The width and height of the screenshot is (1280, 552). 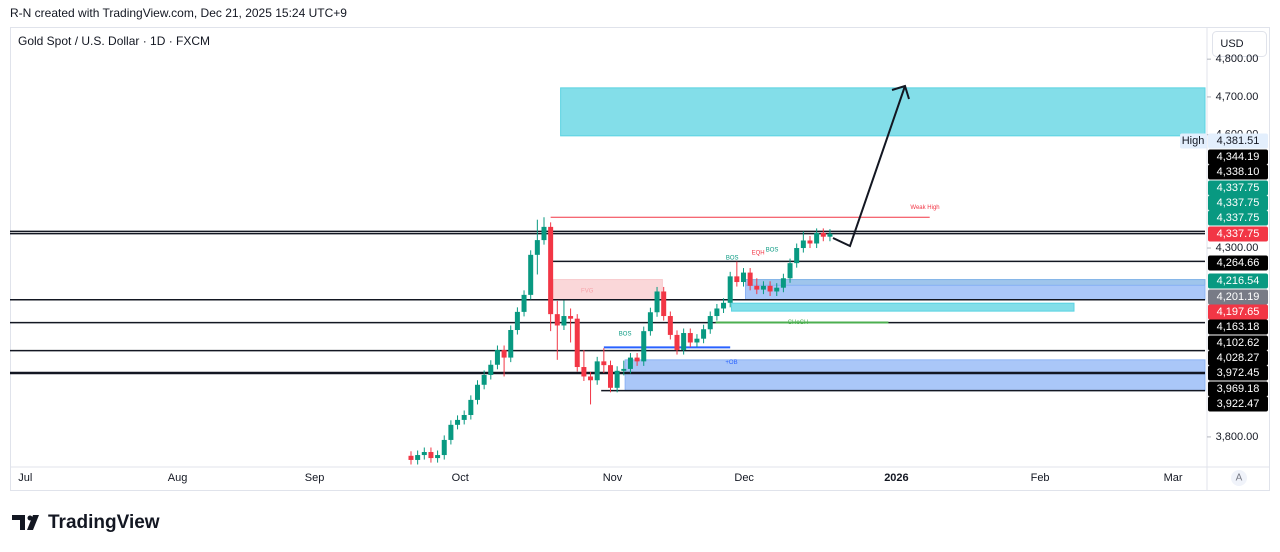 I want to click on x-tick-label: Nov, so click(x=613, y=478).